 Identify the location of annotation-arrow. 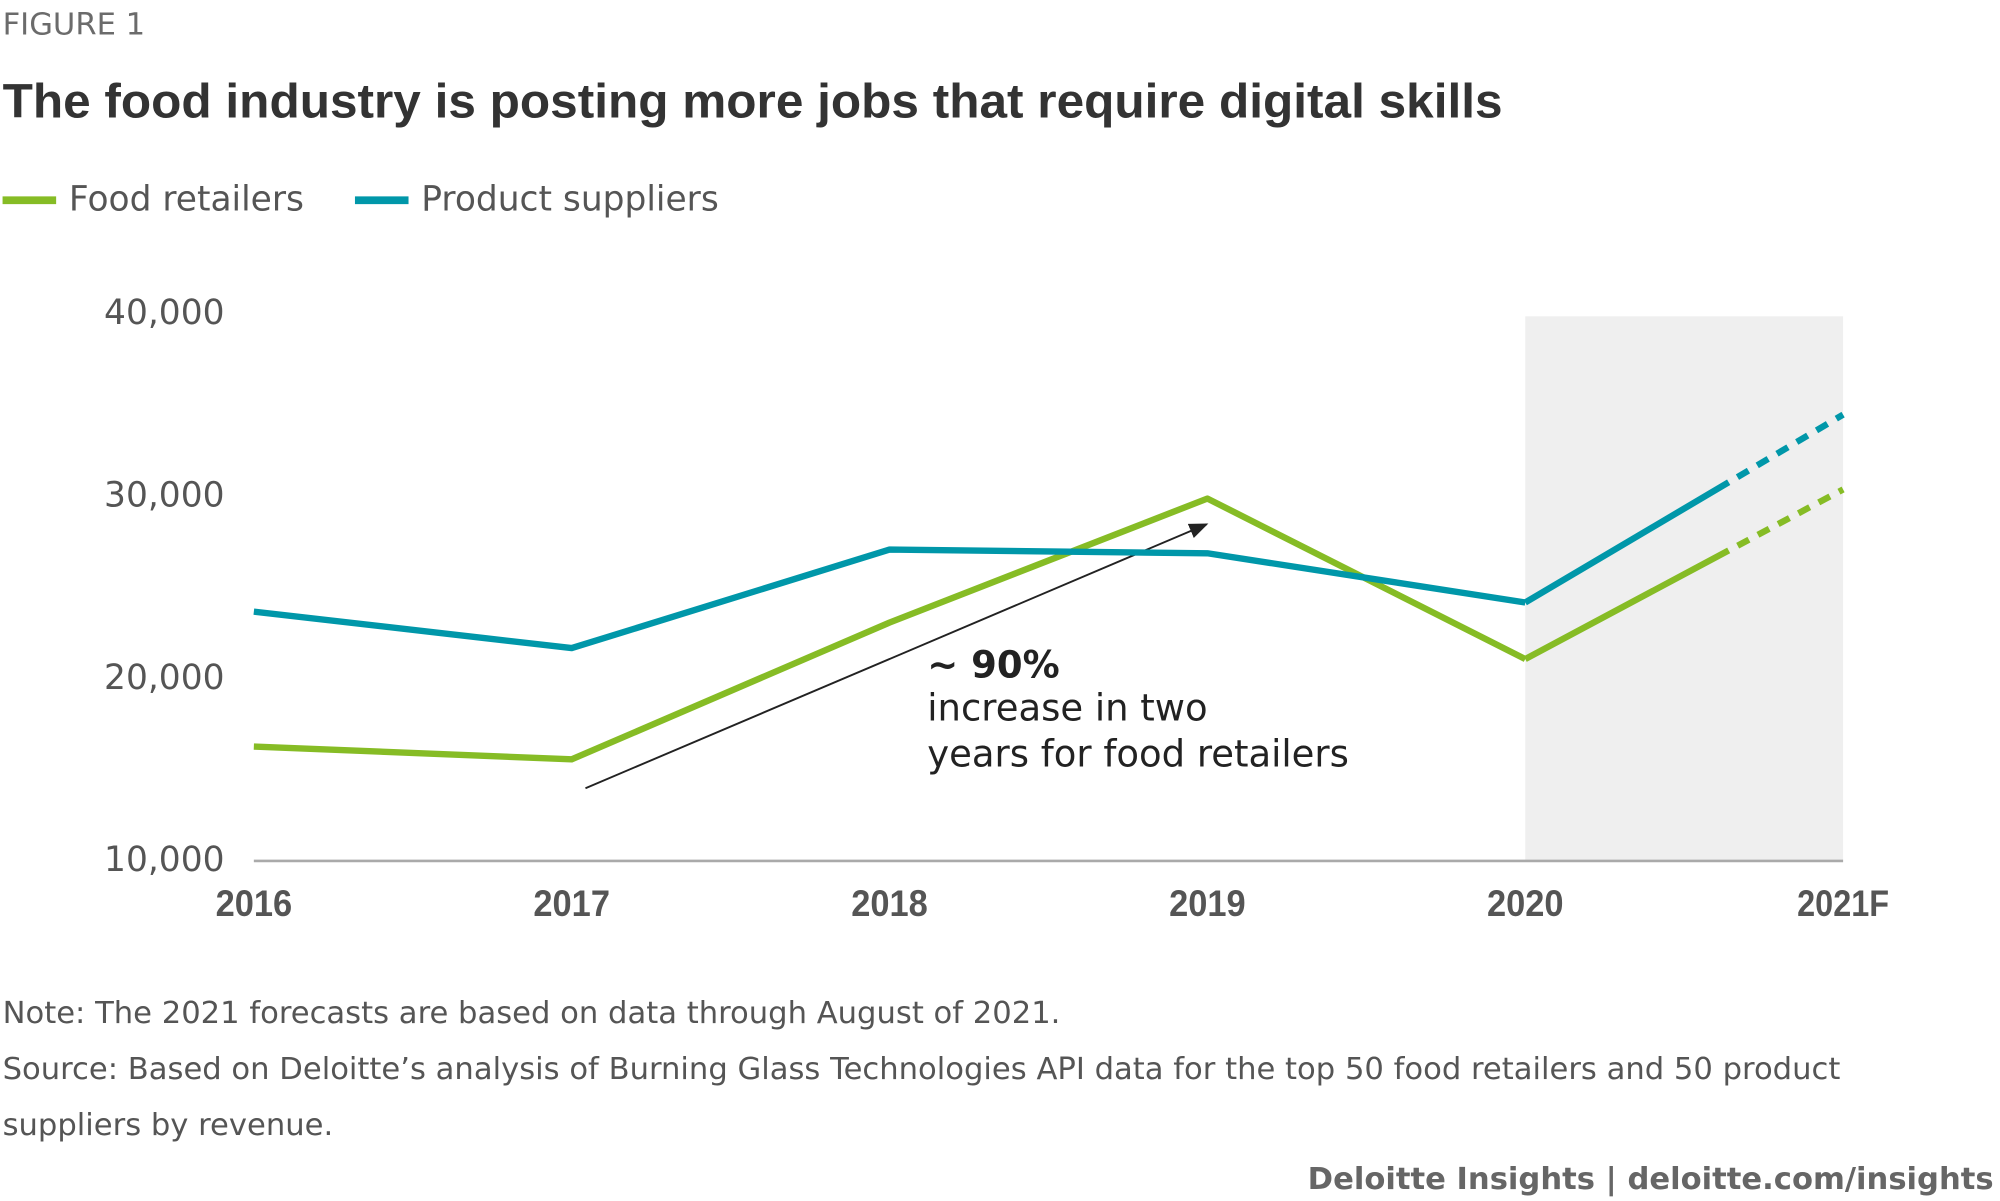
(897, 656).